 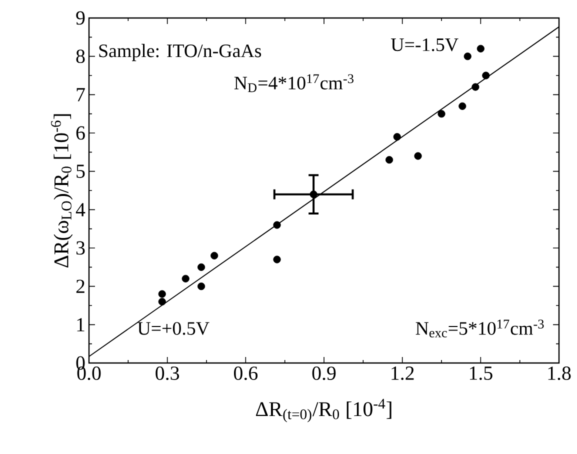 I want to click on annotation: U=-1.5V, so click(x=424, y=45).